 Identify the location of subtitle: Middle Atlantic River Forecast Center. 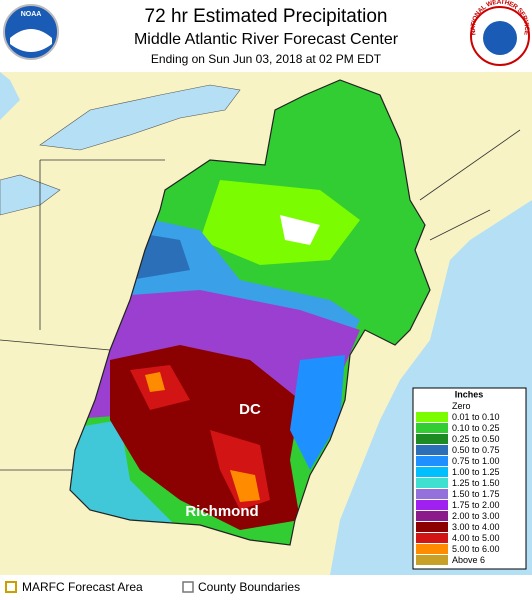
(266, 39).